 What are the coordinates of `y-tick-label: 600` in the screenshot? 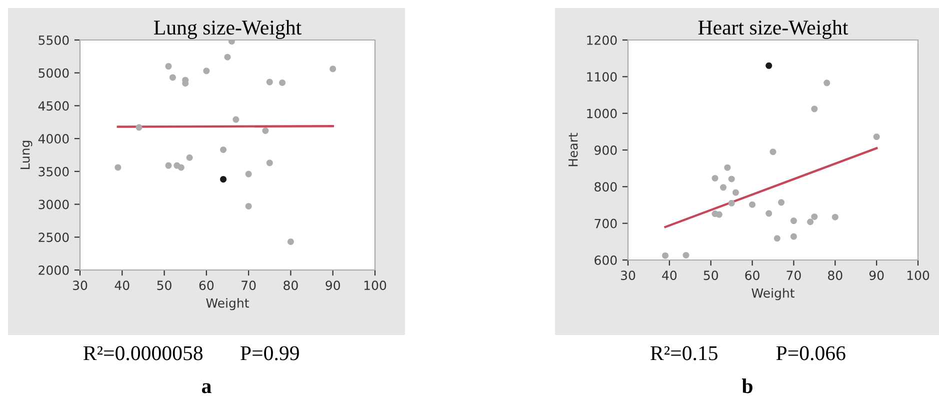 It's located at (605, 260).